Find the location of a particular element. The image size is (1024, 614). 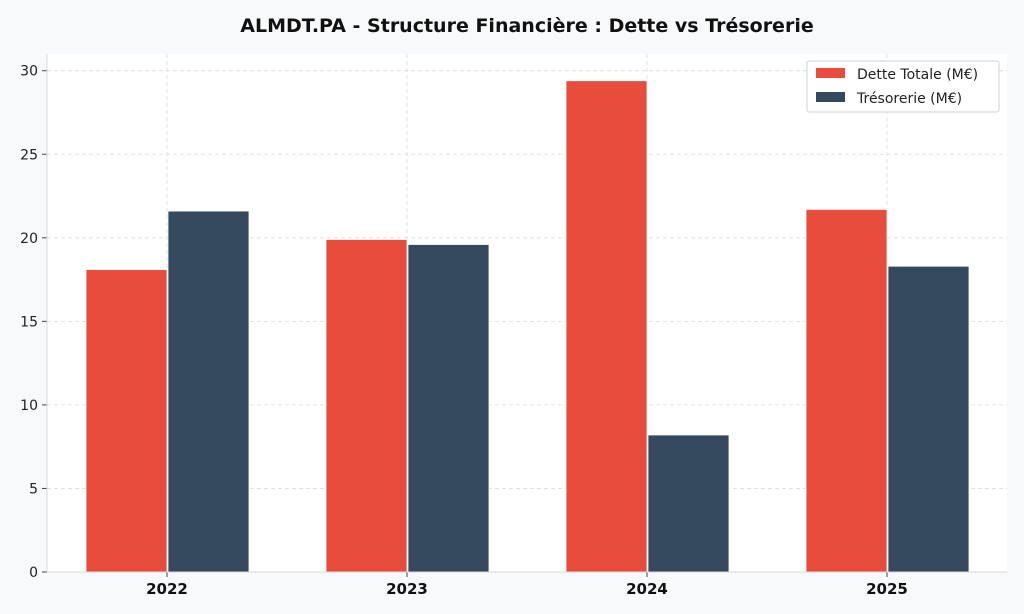

legend-label-tresorerie: Trésorerie (M€) is located at coordinates (909, 99).